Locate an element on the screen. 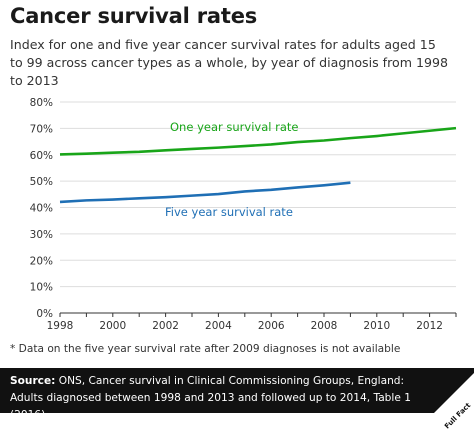 This screenshot has width=474, height=431. y-tick-label: 80% is located at coordinates (41, 103).